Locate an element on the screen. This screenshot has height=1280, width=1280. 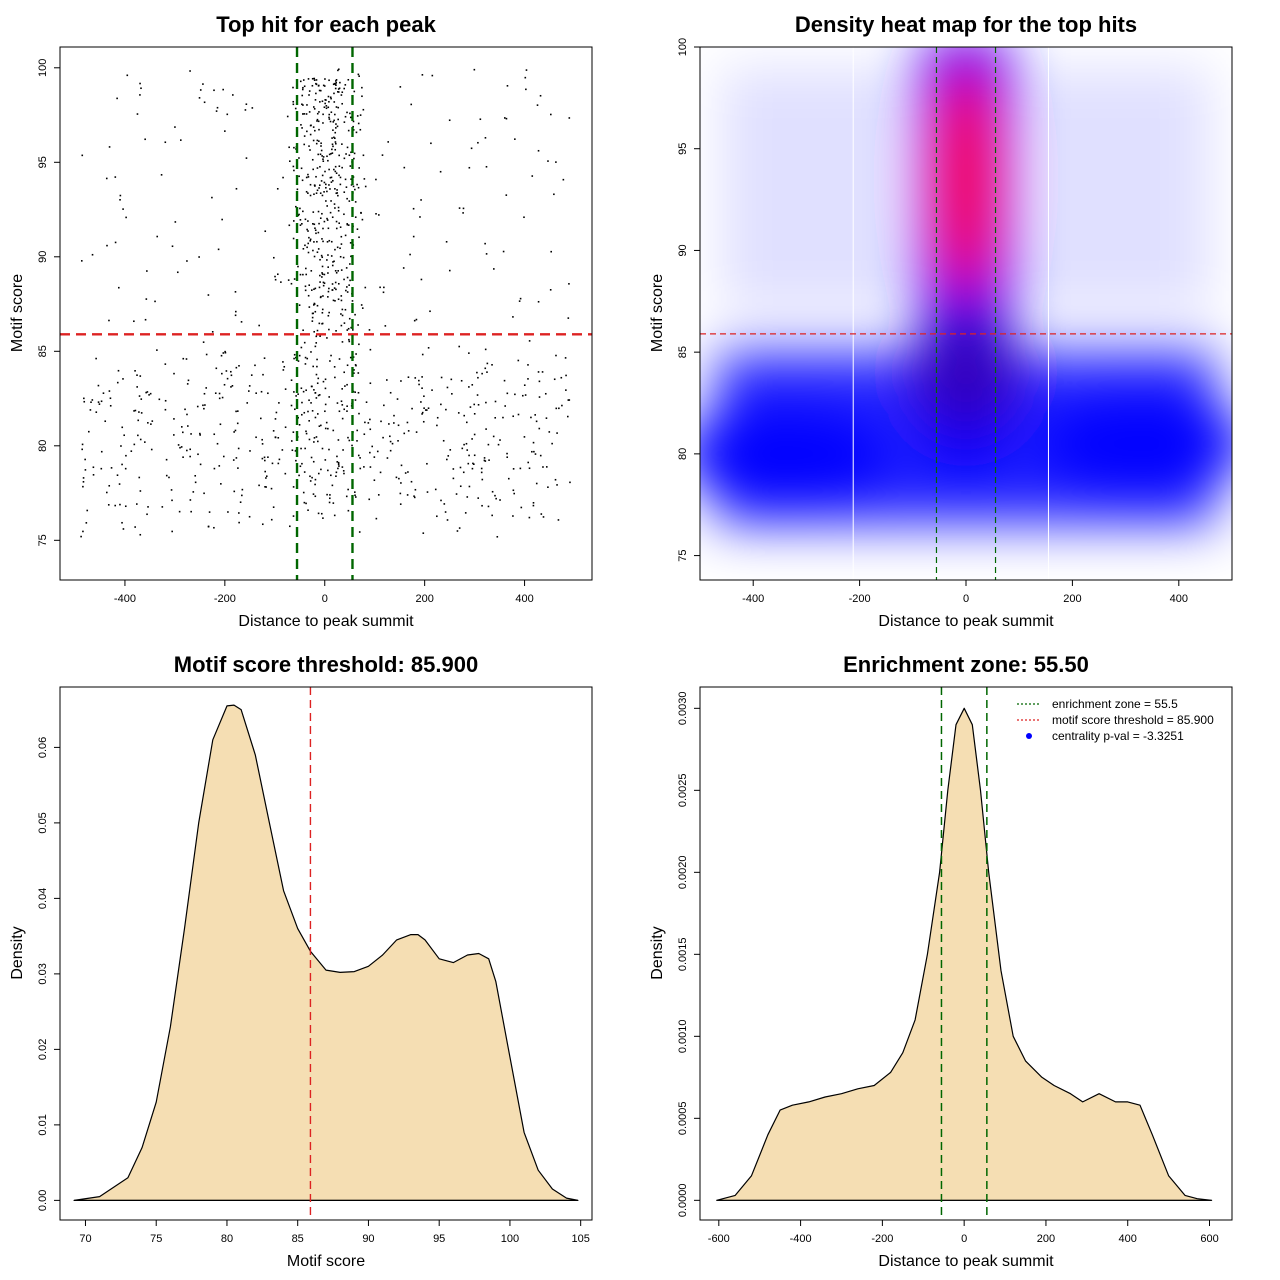
x-tick-label: 200 is located at coordinates (1046, 1239).